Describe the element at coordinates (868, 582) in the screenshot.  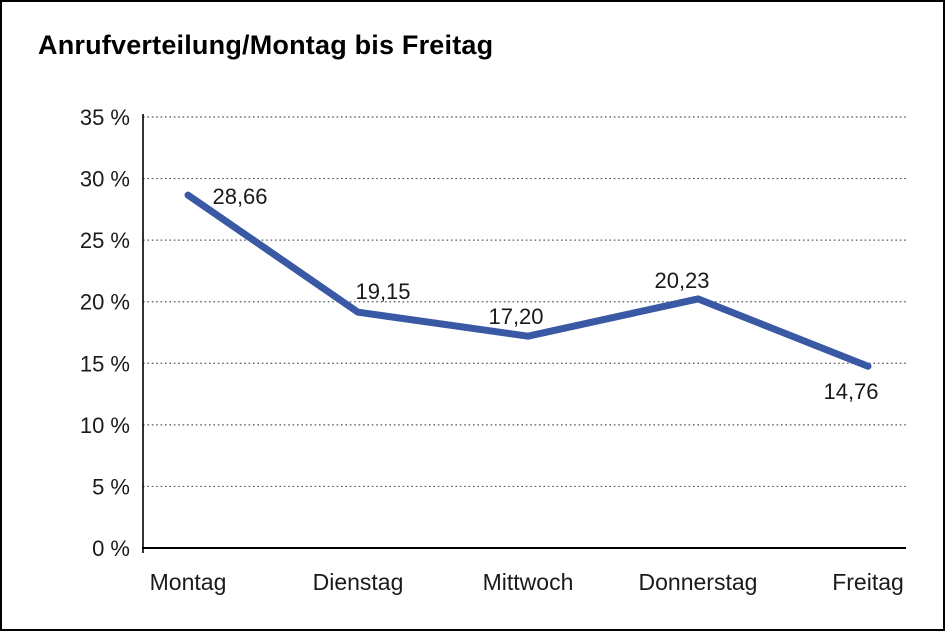
I see `x-category-label: Freitag` at that location.